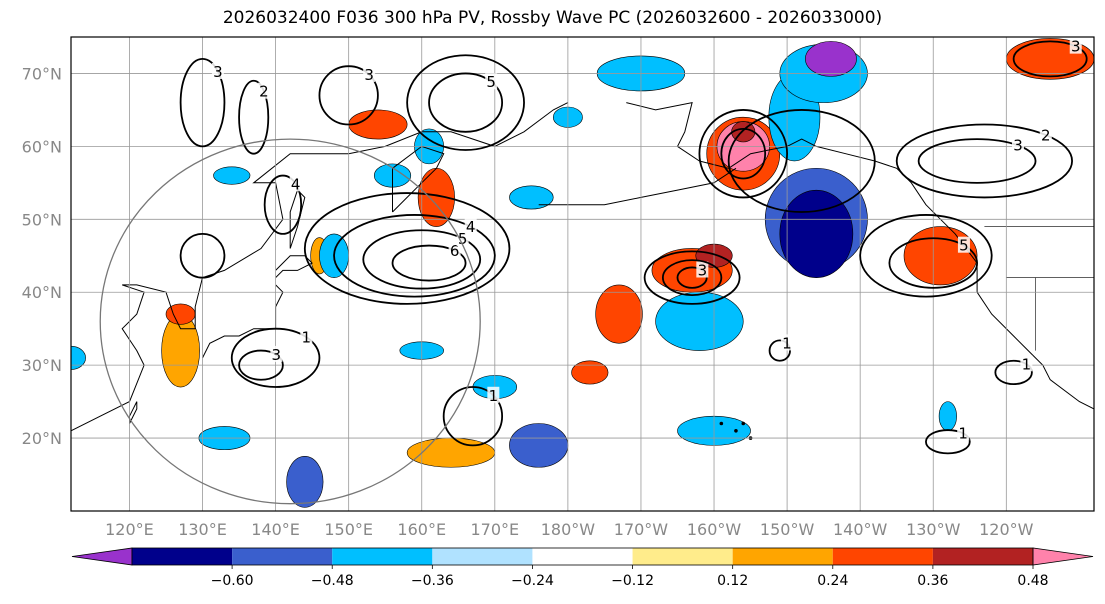 The image size is (1105, 604). What do you see at coordinates (42, 219) in the screenshot?
I see `latitude-label: 50°N` at bounding box center [42, 219].